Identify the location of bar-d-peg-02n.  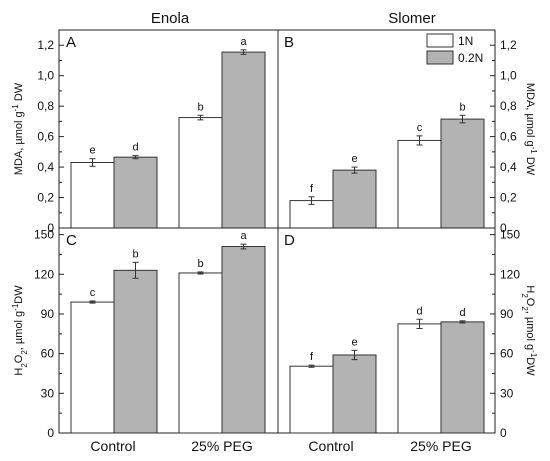
(462, 377).